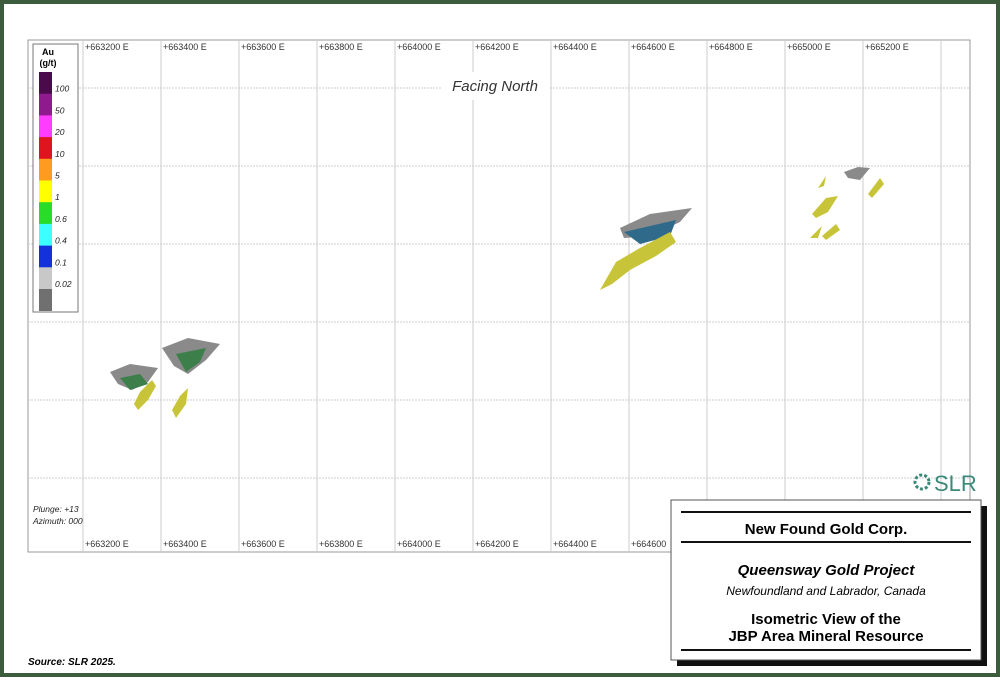  I want to click on legend-label: 20, so click(59, 132).